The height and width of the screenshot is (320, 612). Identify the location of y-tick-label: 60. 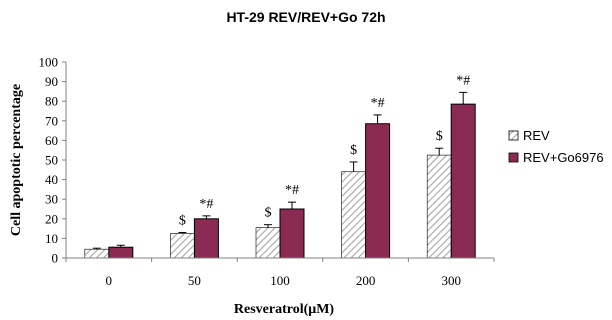
(51, 140).